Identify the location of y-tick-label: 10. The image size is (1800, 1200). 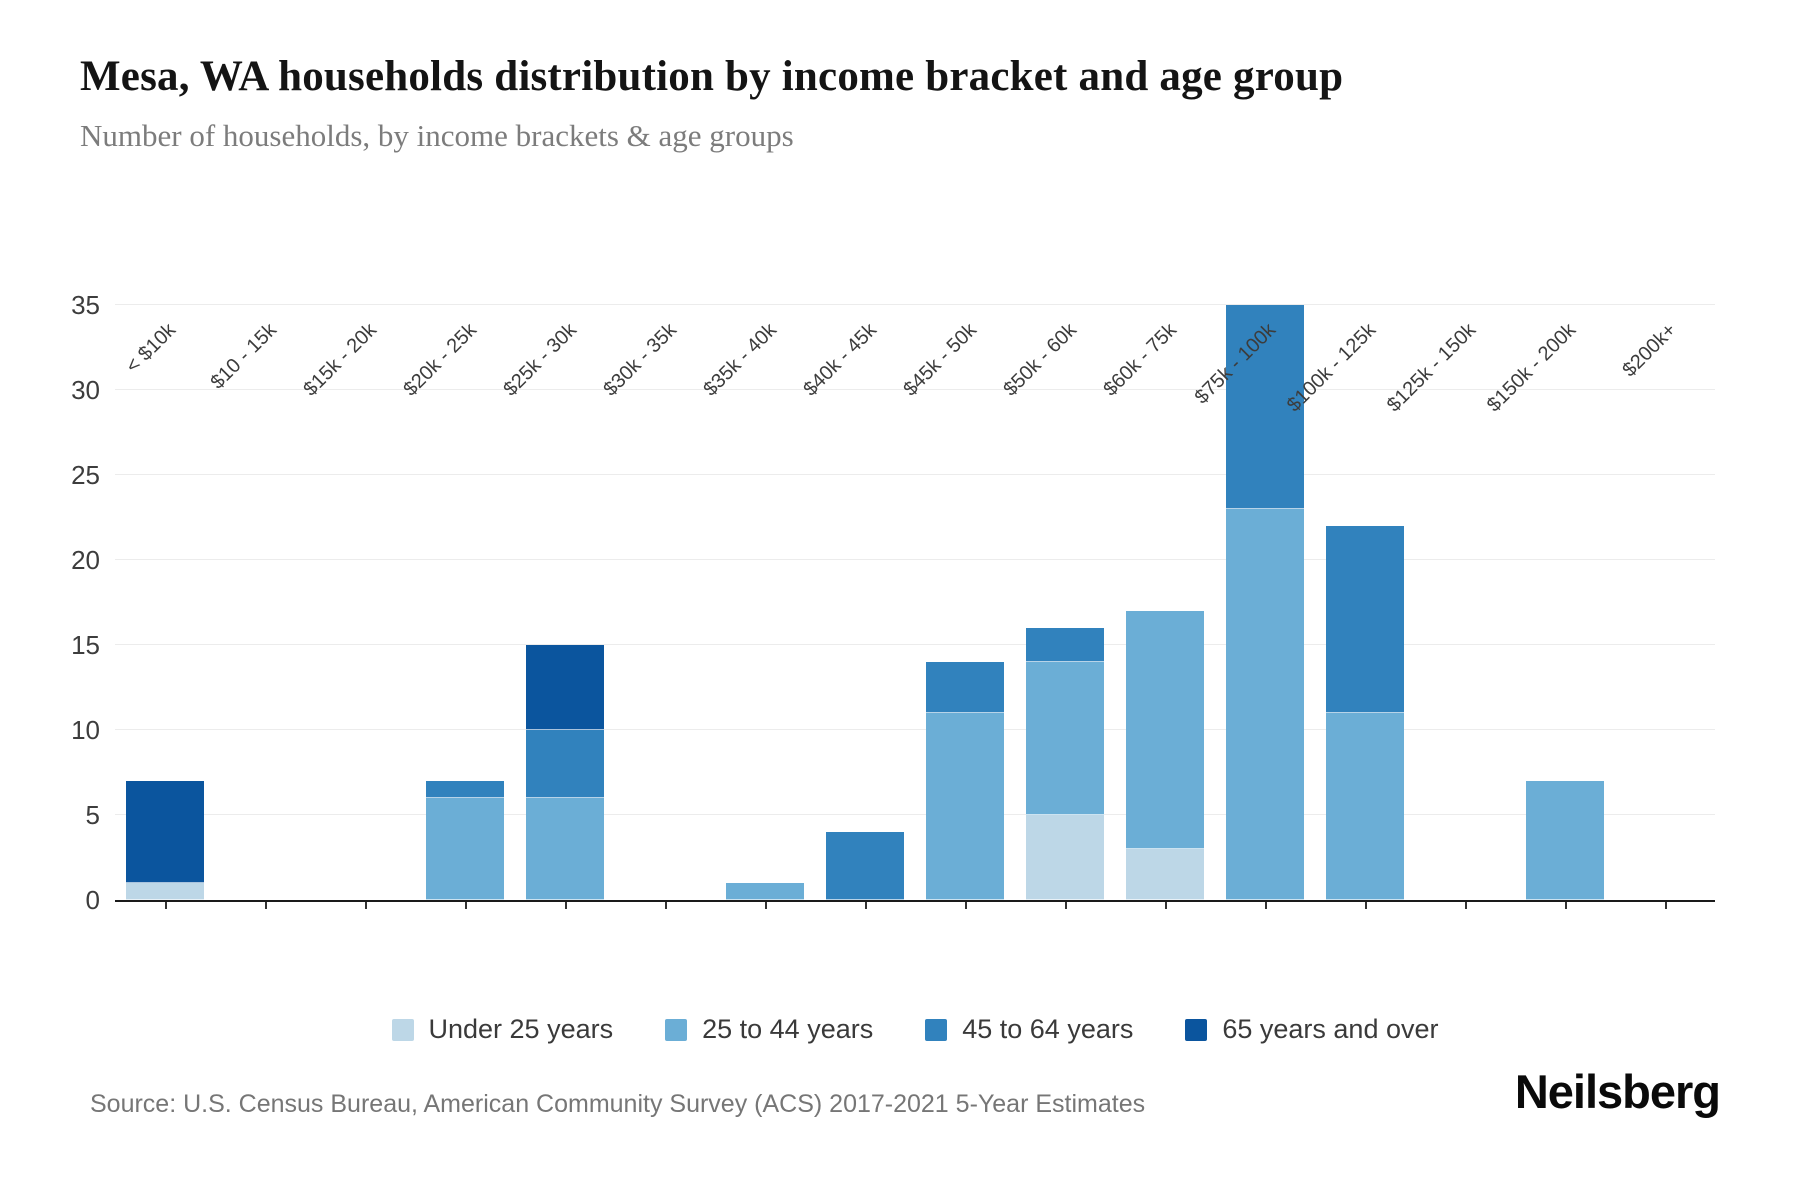
(85, 730).